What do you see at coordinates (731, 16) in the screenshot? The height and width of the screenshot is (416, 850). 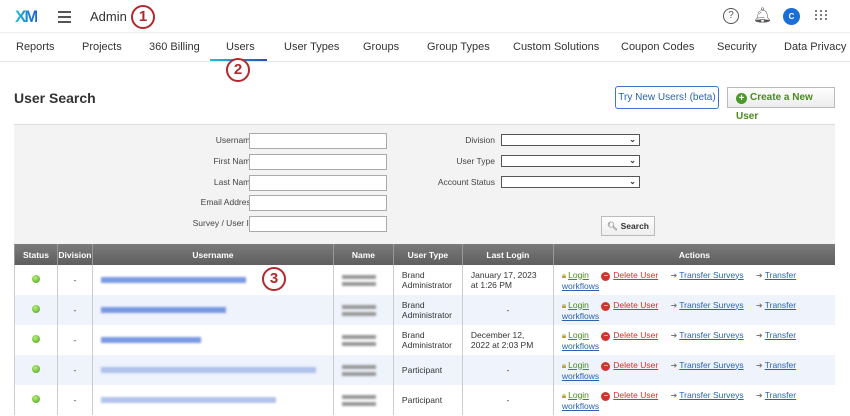 I see `help-icon: ?` at bounding box center [731, 16].